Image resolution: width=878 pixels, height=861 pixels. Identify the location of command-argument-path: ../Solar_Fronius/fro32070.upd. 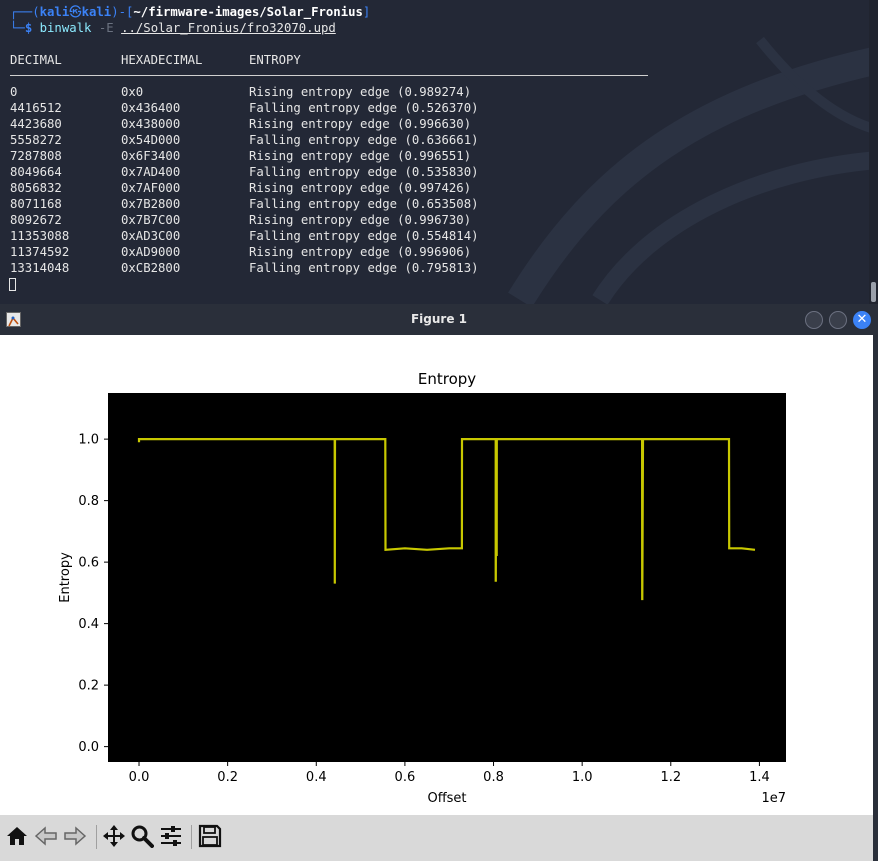
(228, 28).